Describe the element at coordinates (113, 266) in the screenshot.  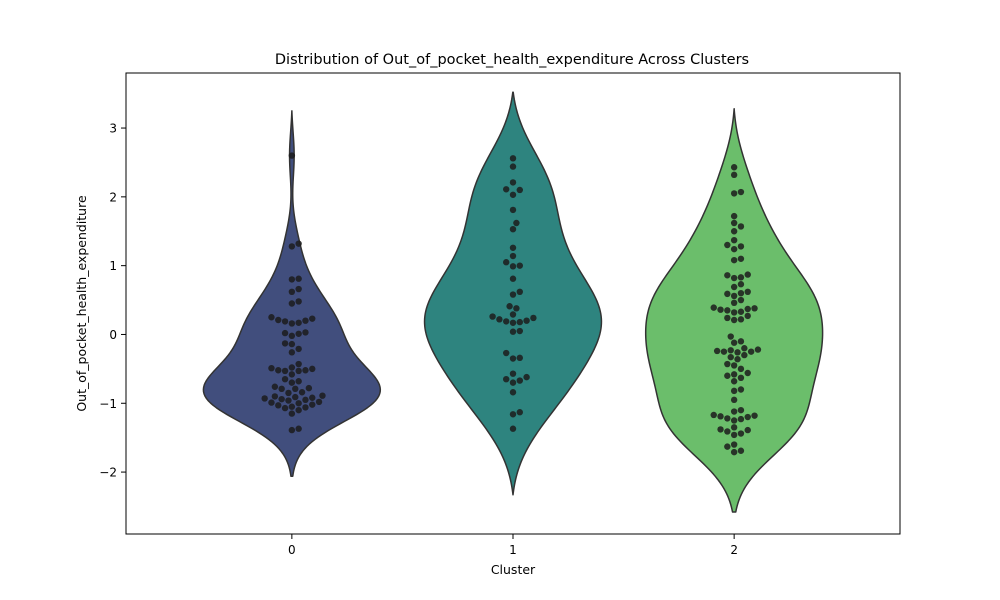
I see `y-tick-label: 1` at that location.